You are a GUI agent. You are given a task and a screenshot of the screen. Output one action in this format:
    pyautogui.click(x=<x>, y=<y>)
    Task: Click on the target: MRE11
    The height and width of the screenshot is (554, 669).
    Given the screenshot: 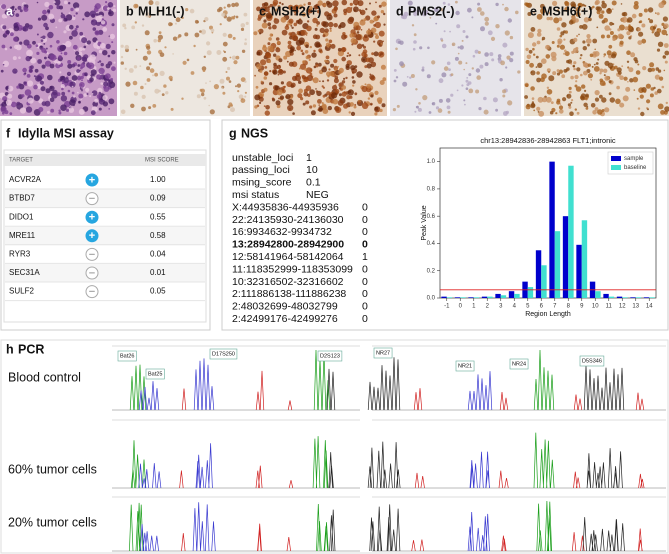 What is the action you would take?
    pyautogui.click(x=22, y=235)
    